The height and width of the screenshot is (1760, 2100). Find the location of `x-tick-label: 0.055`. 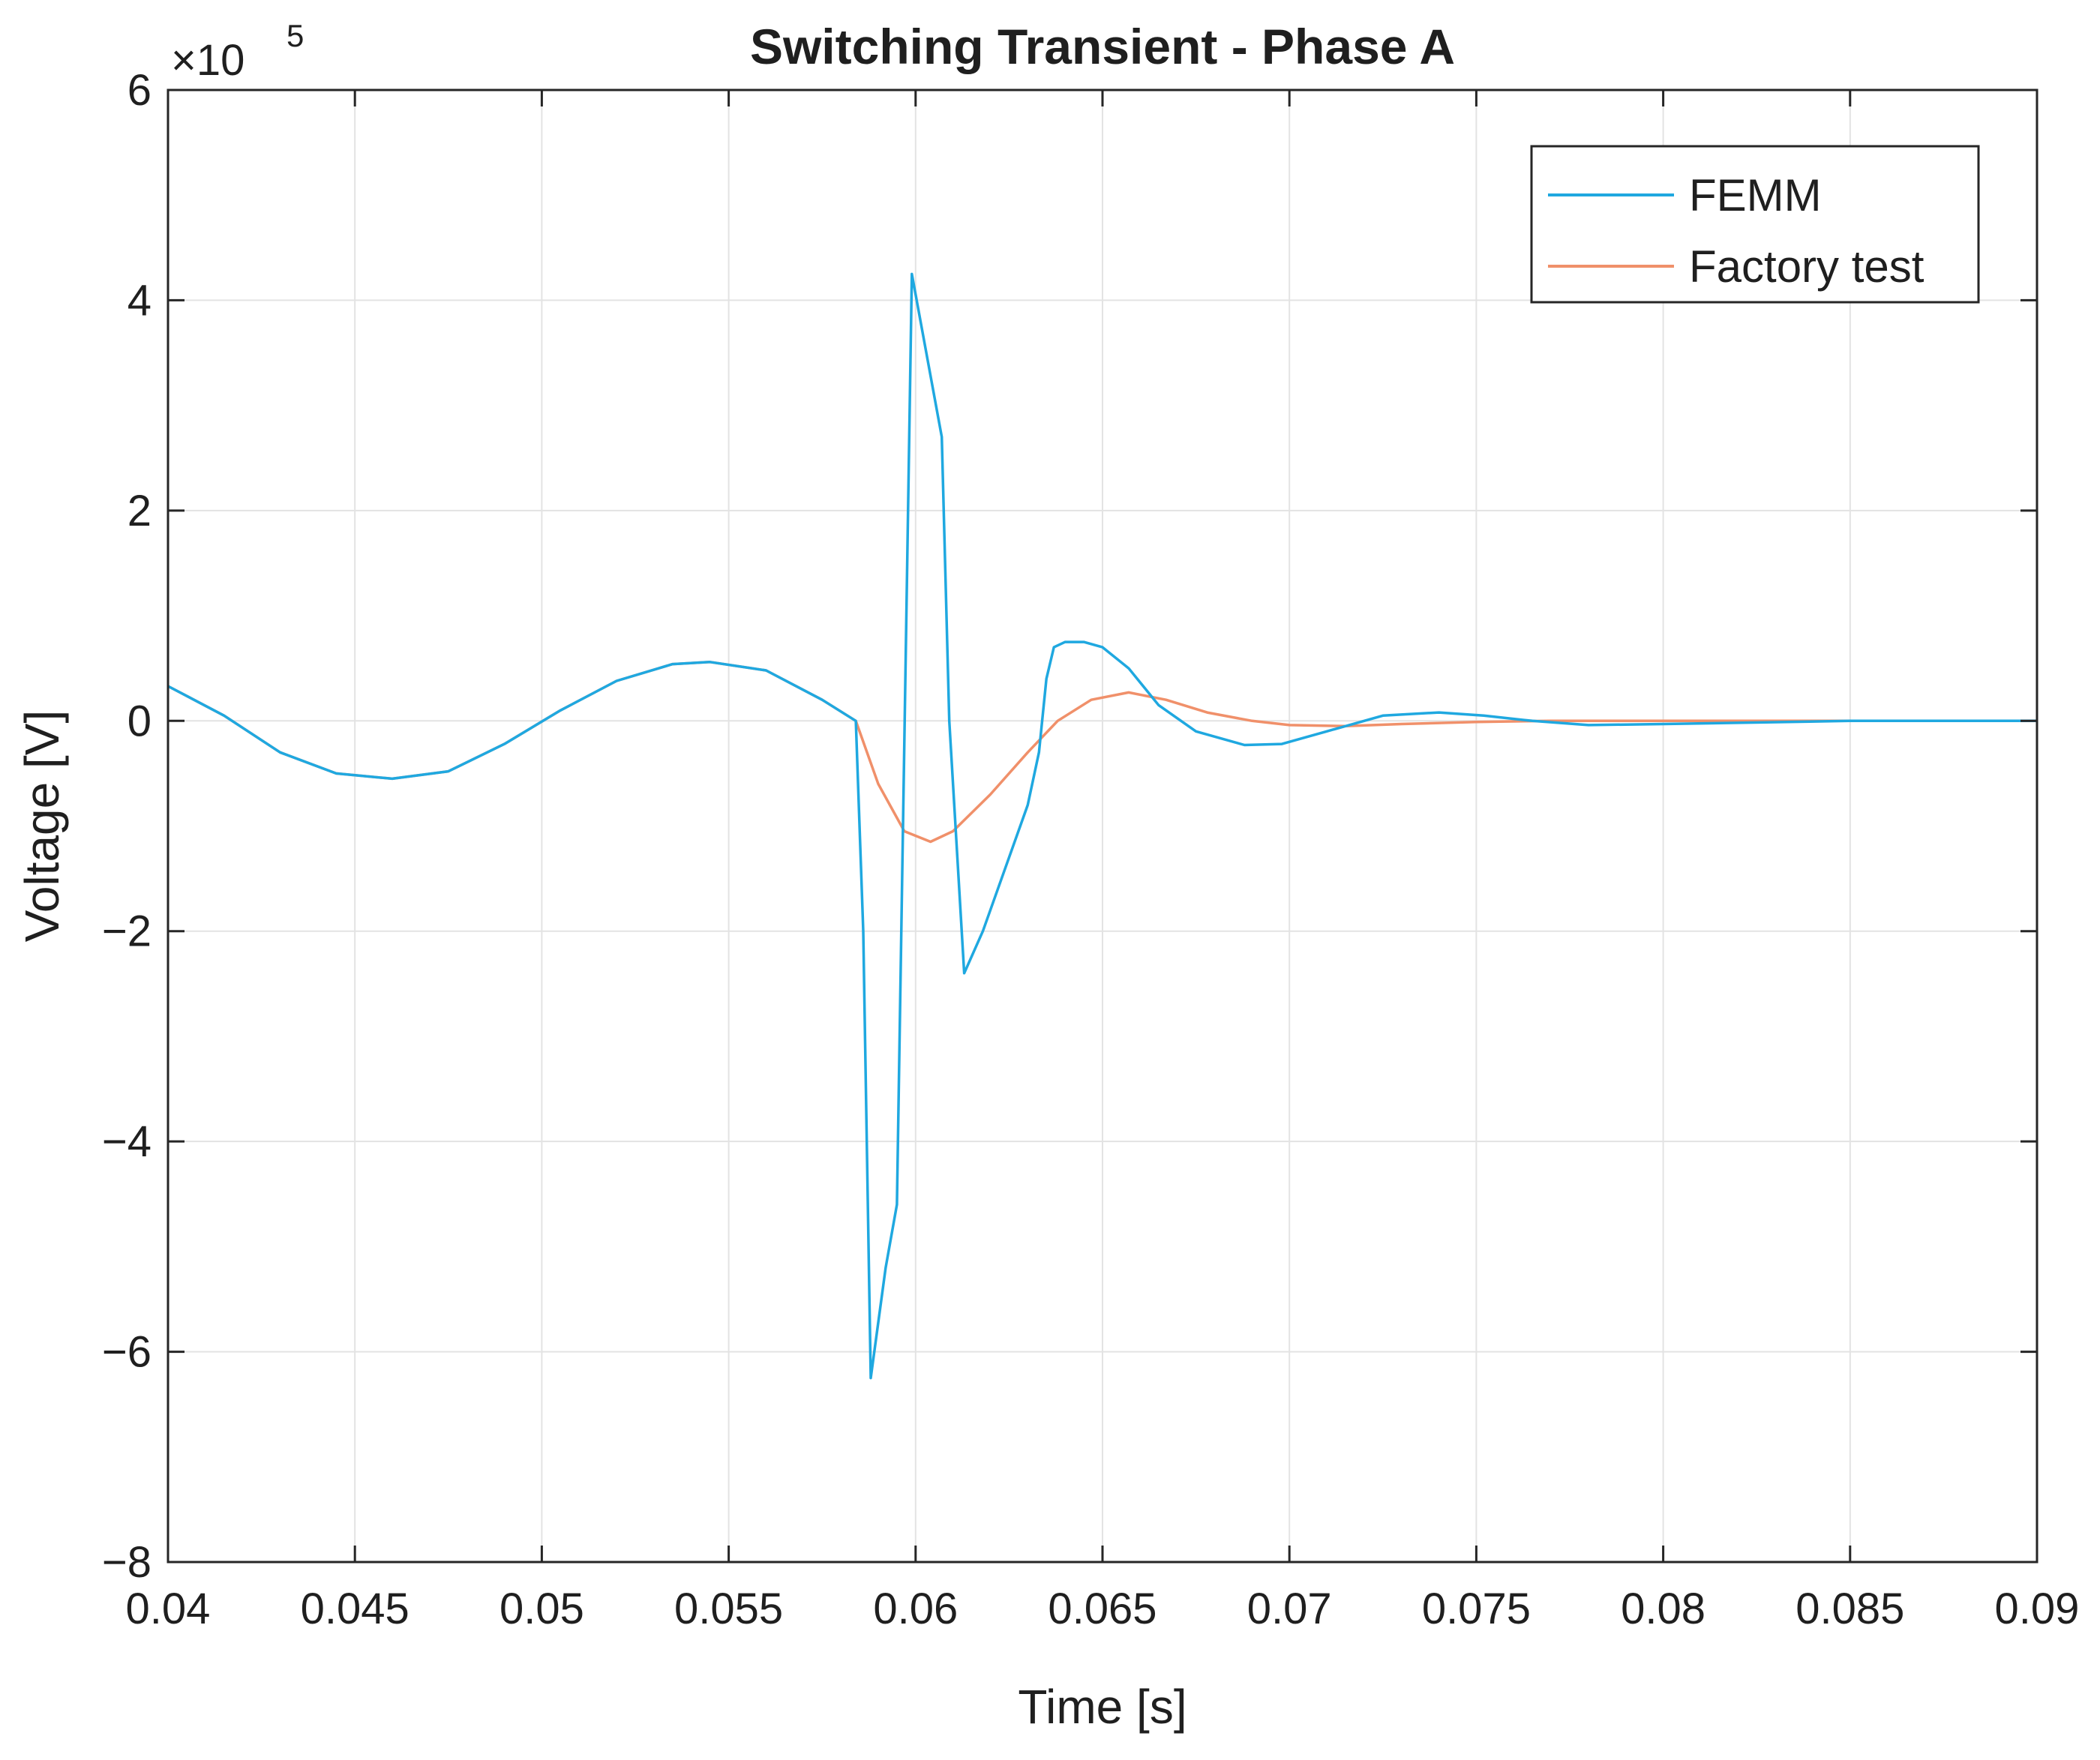

x-tick-label: 0.055 is located at coordinates (728, 1609).